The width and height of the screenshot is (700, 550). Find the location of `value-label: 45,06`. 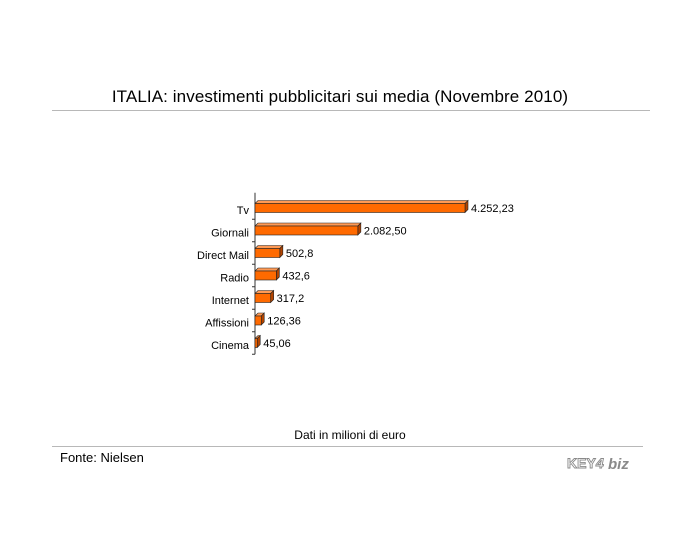

value-label: 45,06 is located at coordinates (277, 344).